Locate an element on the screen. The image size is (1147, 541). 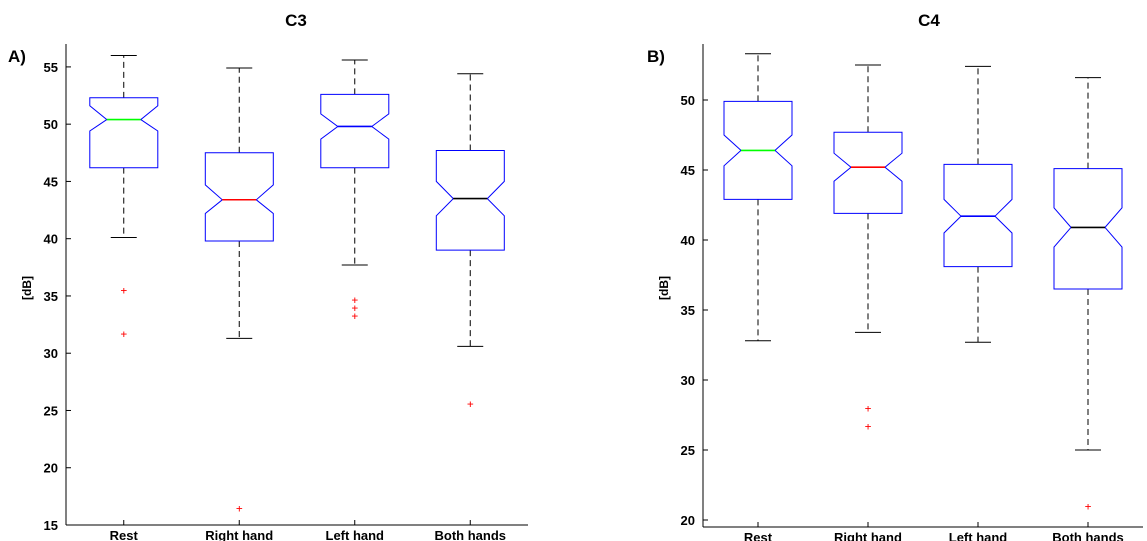
y-axis-label-c3: [dB] is located at coordinates (27, 288).